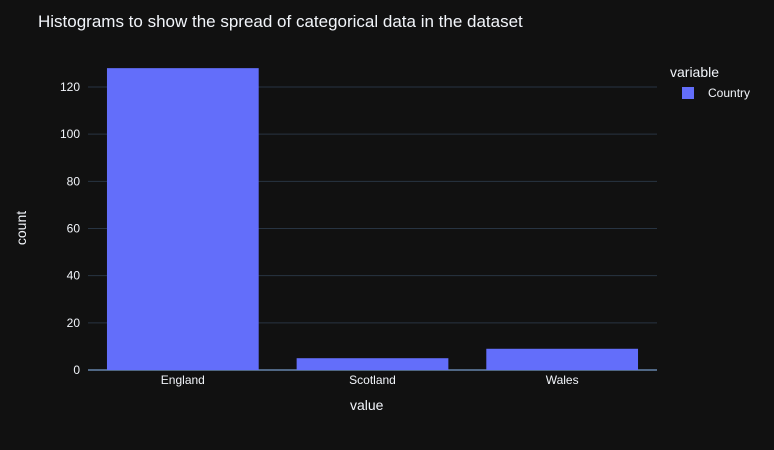  Describe the element at coordinates (70, 87) in the screenshot. I see `y-tick-label: 120` at that location.